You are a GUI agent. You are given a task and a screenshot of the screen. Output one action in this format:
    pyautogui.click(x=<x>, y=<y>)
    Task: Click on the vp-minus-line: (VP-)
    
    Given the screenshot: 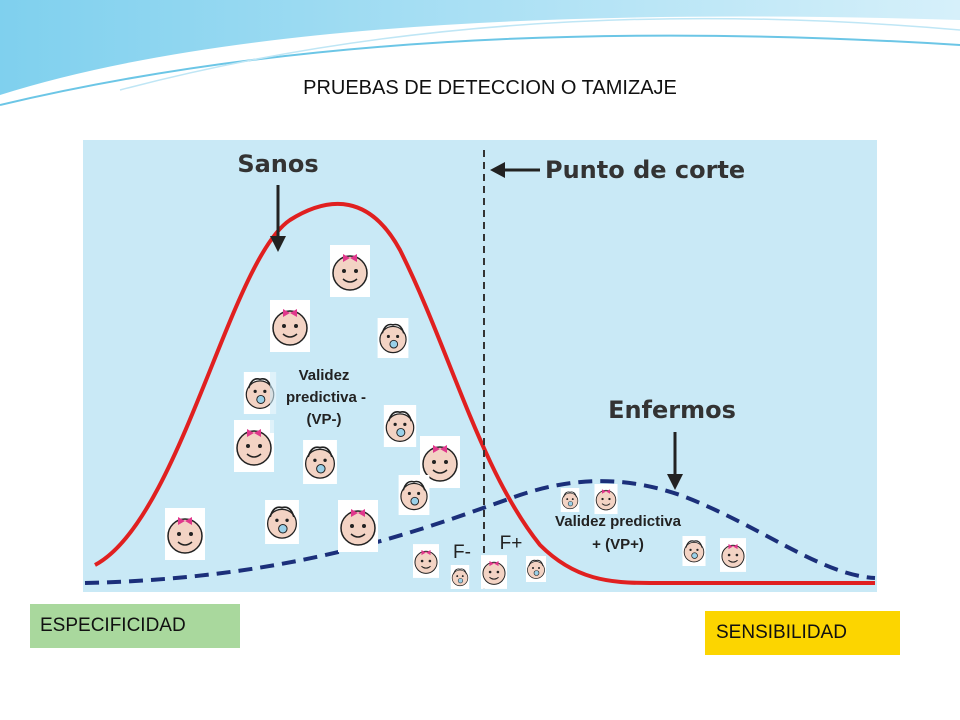 What is the action you would take?
    pyautogui.click(x=324, y=419)
    